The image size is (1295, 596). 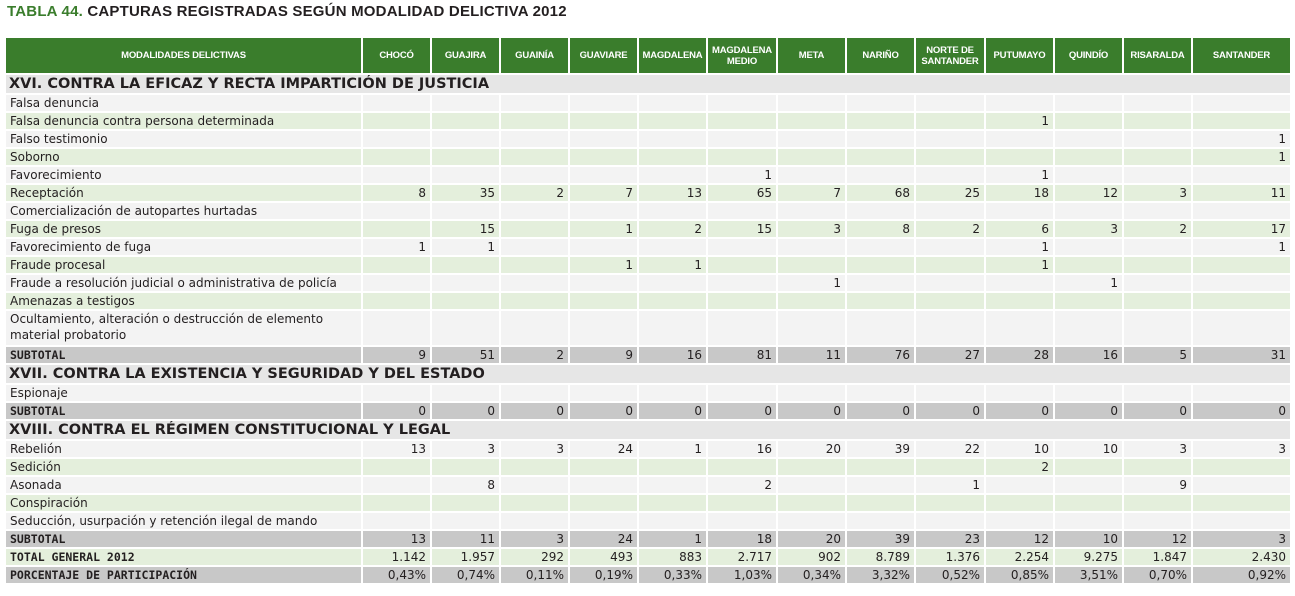 I want to click on cell-value: 11, so click(x=812, y=355).